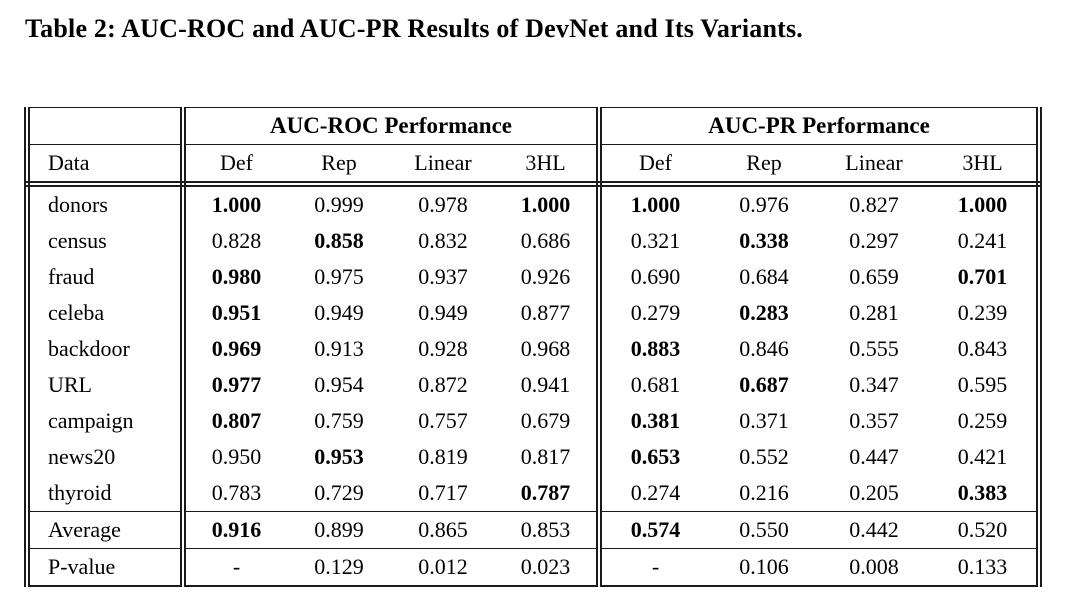 The width and height of the screenshot is (1069, 609). What do you see at coordinates (548, 349) in the screenshot?
I see `data-cell: 0.968` at bounding box center [548, 349].